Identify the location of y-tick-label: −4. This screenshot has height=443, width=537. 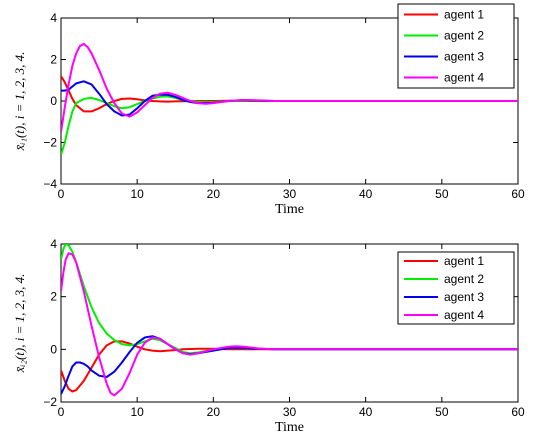
(50, 184).